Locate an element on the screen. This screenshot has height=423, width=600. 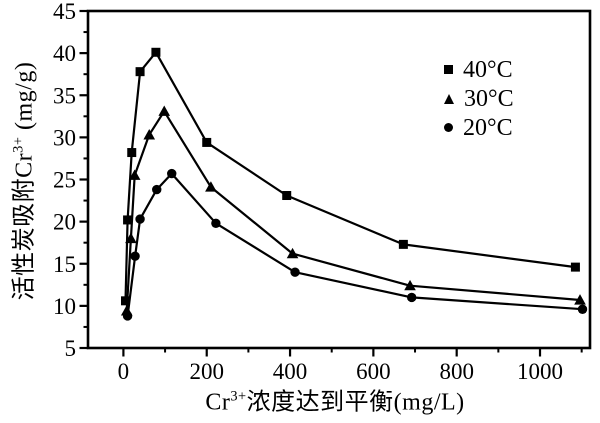
y-tick-label: 40 is located at coordinates (64, 53).